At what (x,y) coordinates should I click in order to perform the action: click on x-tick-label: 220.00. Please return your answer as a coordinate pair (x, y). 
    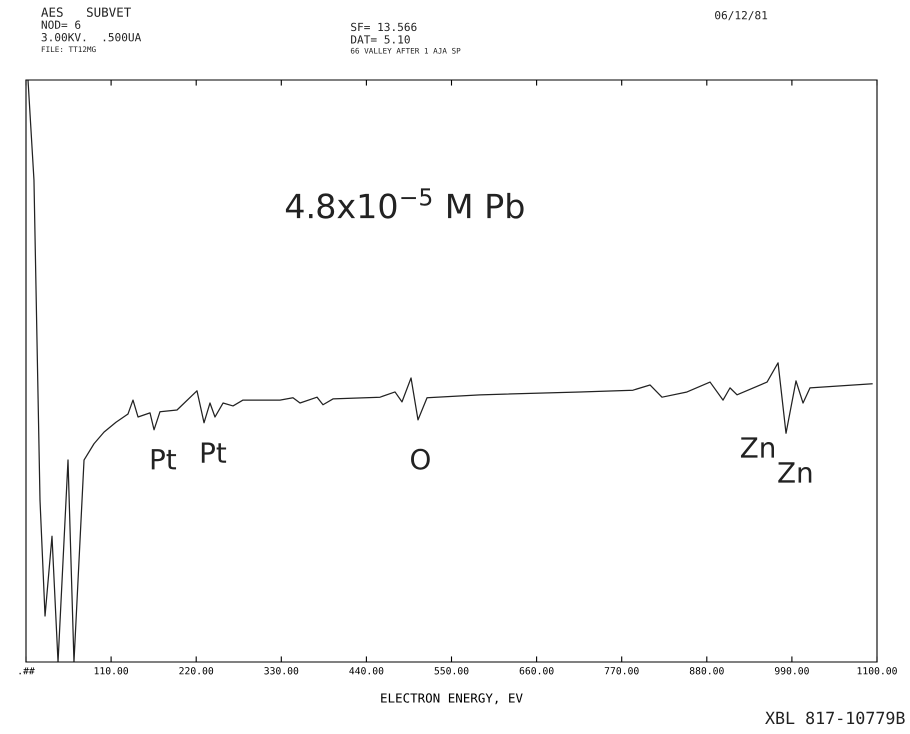
    Looking at the image, I should click on (196, 670).